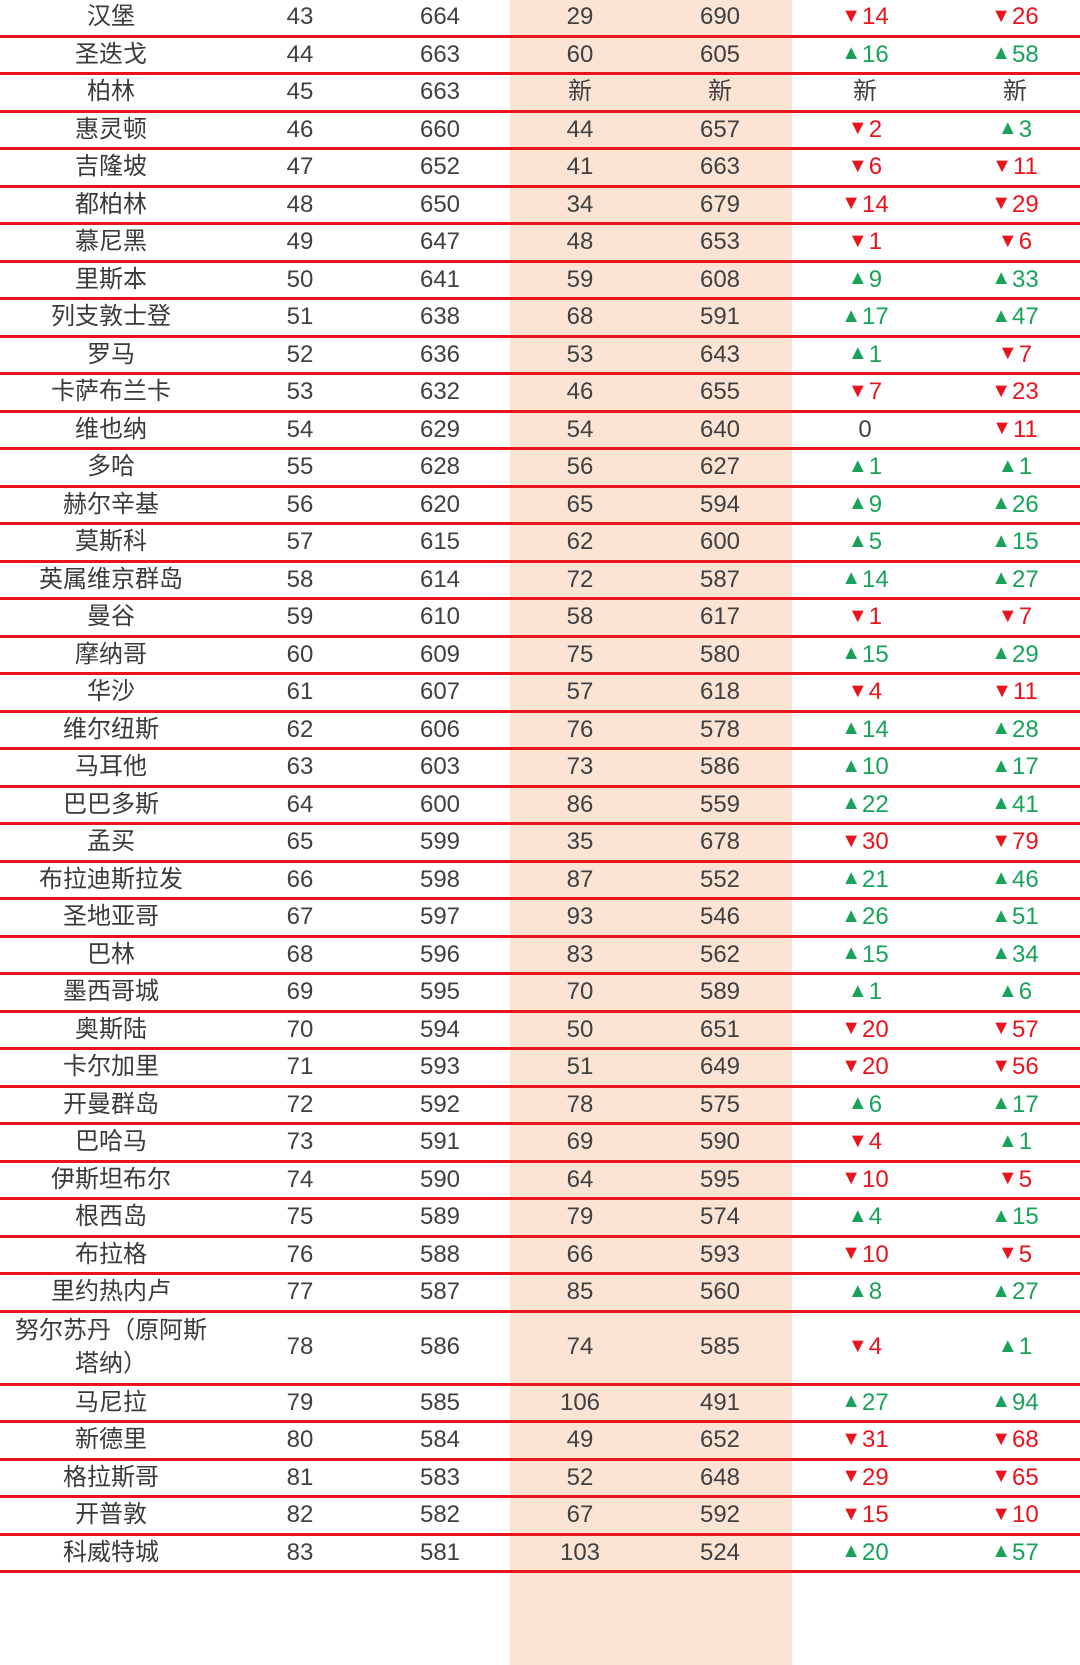  Describe the element at coordinates (111, 879) in the screenshot. I see `city-name: 布拉迪斯拉发` at that location.